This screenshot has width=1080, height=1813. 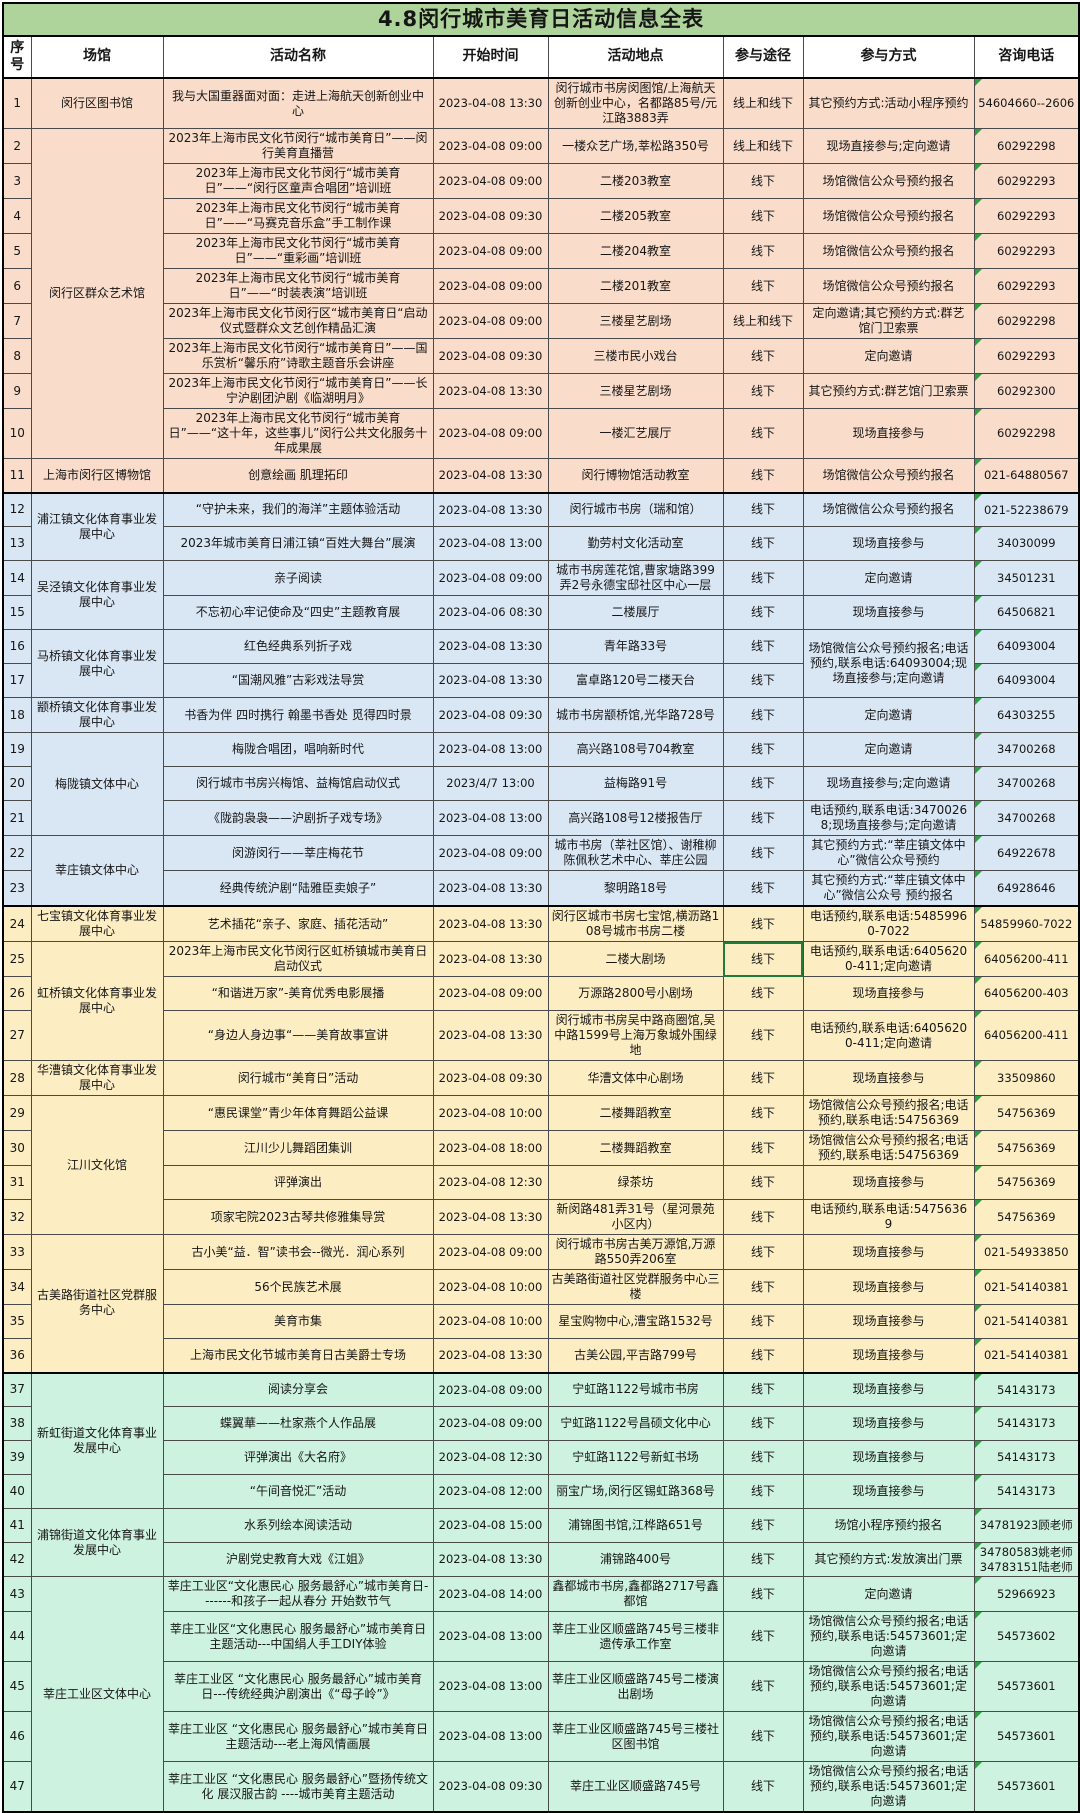 What do you see at coordinates (1026, 1736) in the screenshot?
I see `phone-cell: 54573601` at bounding box center [1026, 1736].